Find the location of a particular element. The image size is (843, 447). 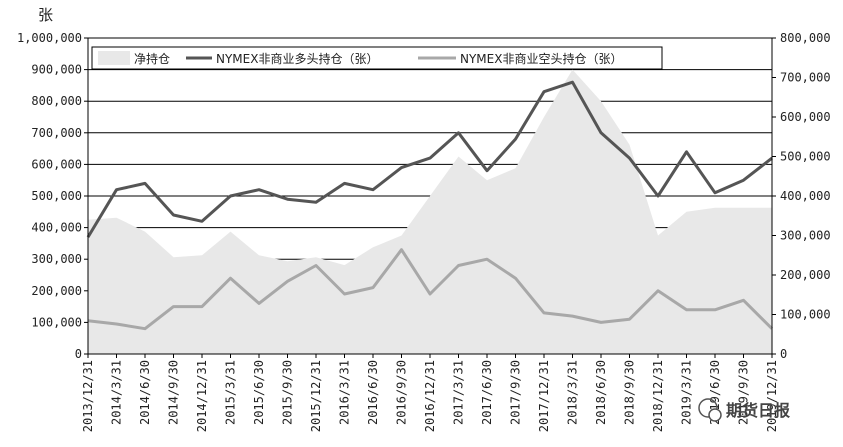

watermark-icon-inner is located at coordinates (715, 415).